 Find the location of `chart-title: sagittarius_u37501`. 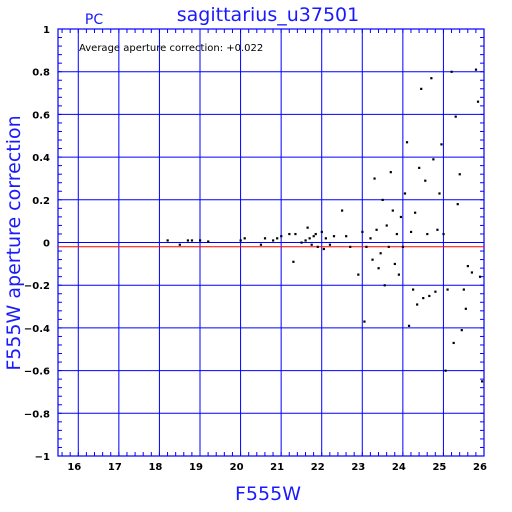

chart-title: sagittarius_u37501 is located at coordinates (268, 15).